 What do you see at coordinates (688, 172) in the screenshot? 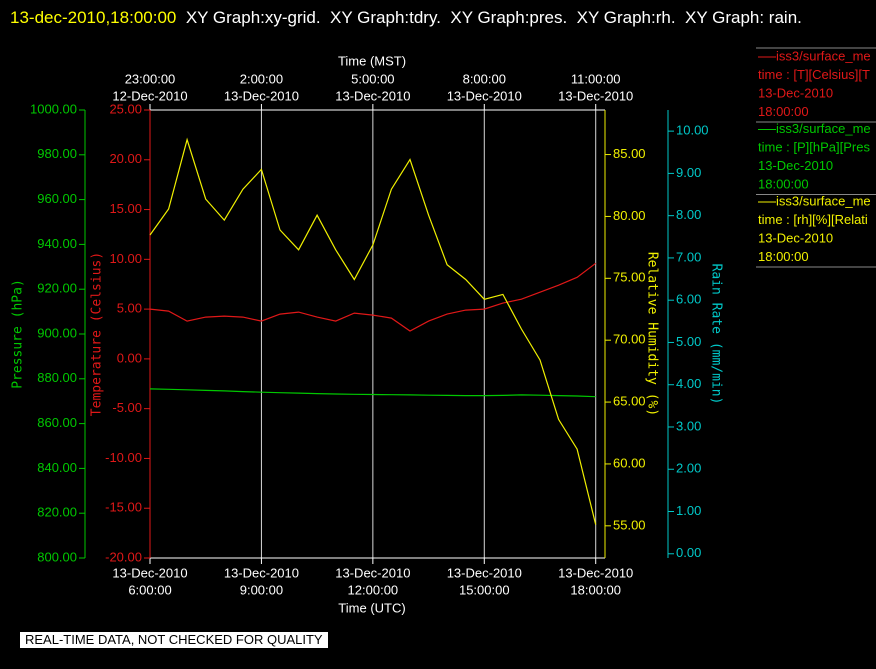
I see `y-tick-label: 9.00` at bounding box center [688, 172].